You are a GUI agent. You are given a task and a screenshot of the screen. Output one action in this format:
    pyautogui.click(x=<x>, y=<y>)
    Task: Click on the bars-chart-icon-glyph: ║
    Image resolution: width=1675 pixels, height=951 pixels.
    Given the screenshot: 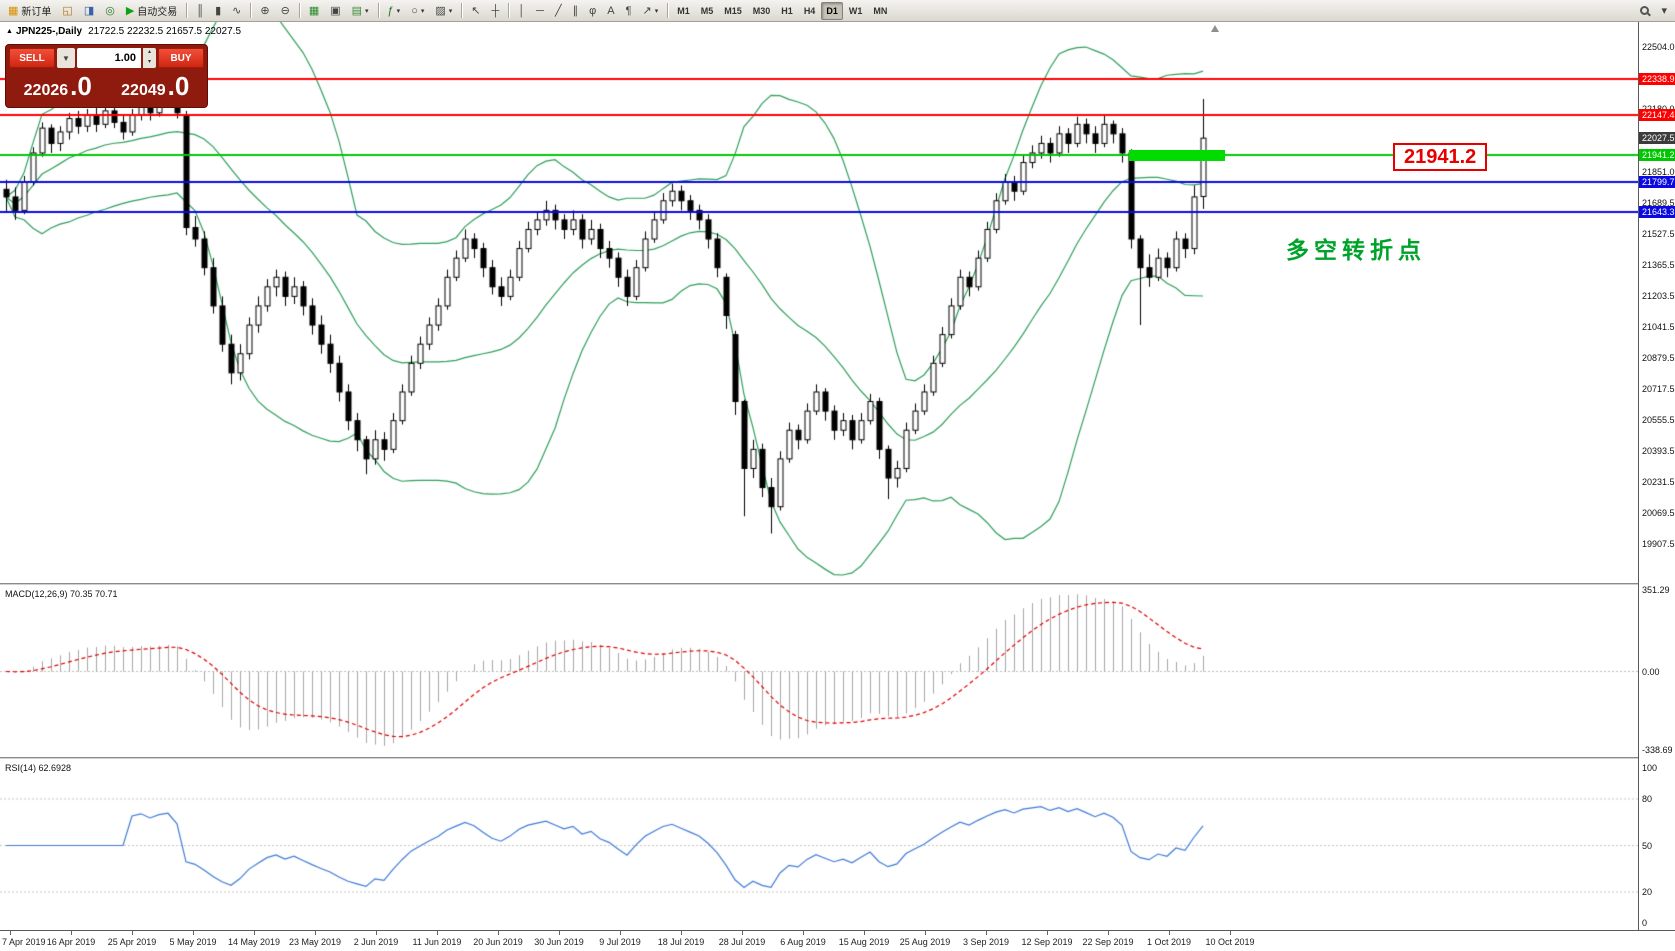 What is the action you would take?
    pyautogui.click(x=200, y=10)
    